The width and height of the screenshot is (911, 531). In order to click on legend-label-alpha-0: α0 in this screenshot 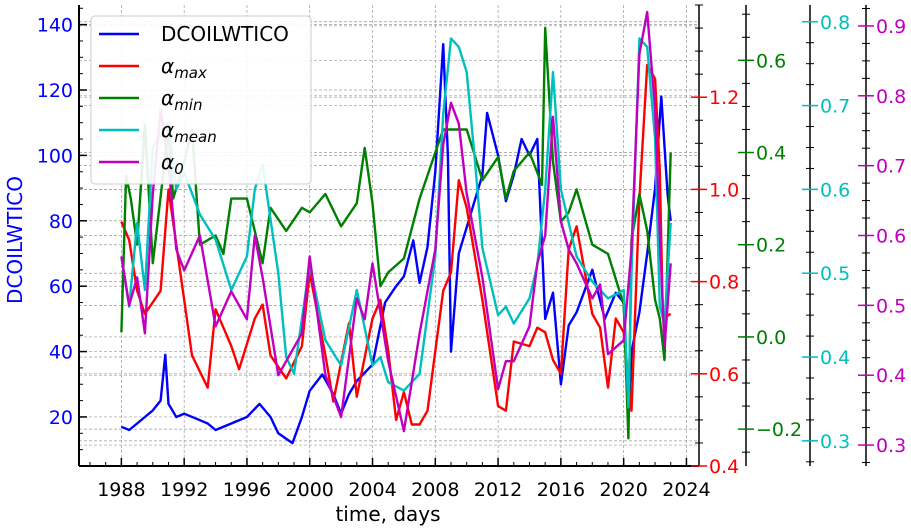, I will do `click(172, 164)`.